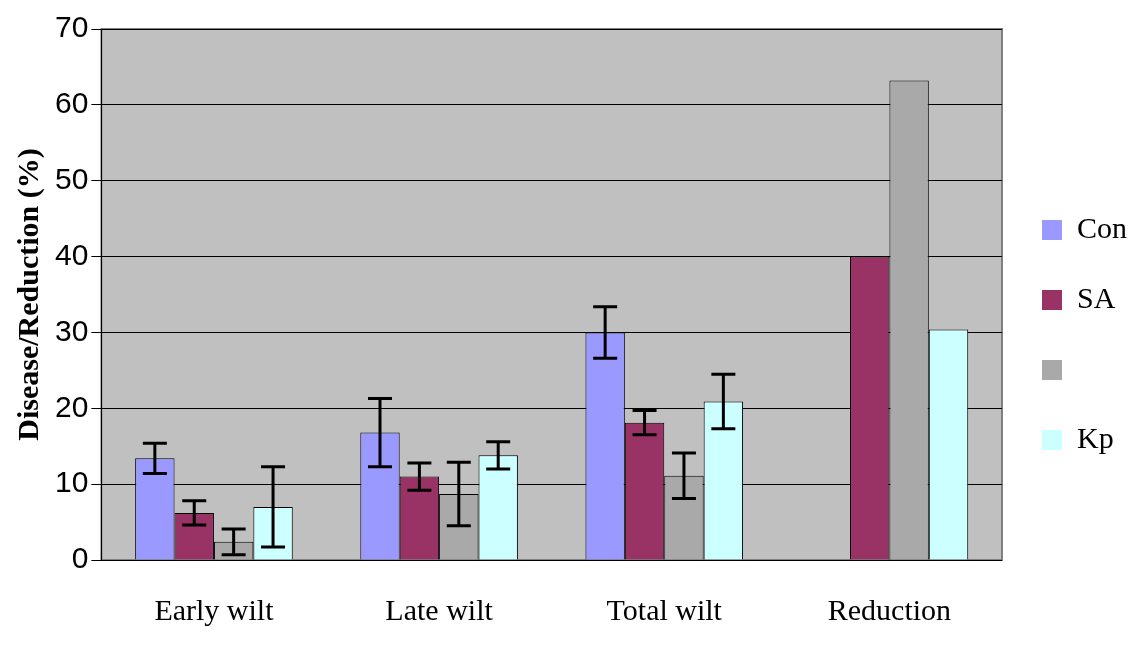  What do you see at coordinates (71, 103) in the screenshot?
I see `y-tick-label: 60` at bounding box center [71, 103].